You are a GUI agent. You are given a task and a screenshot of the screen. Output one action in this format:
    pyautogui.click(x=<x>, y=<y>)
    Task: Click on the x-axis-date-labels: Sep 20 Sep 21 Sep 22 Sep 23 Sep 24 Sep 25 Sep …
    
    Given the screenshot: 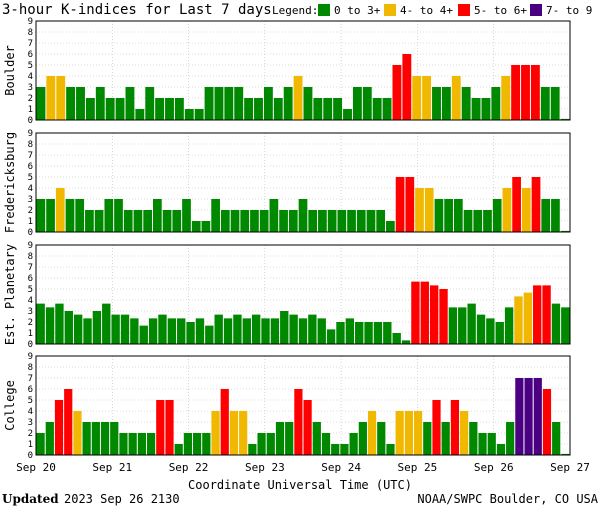 What is the action you would take?
    pyautogui.click(x=303, y=467)
    